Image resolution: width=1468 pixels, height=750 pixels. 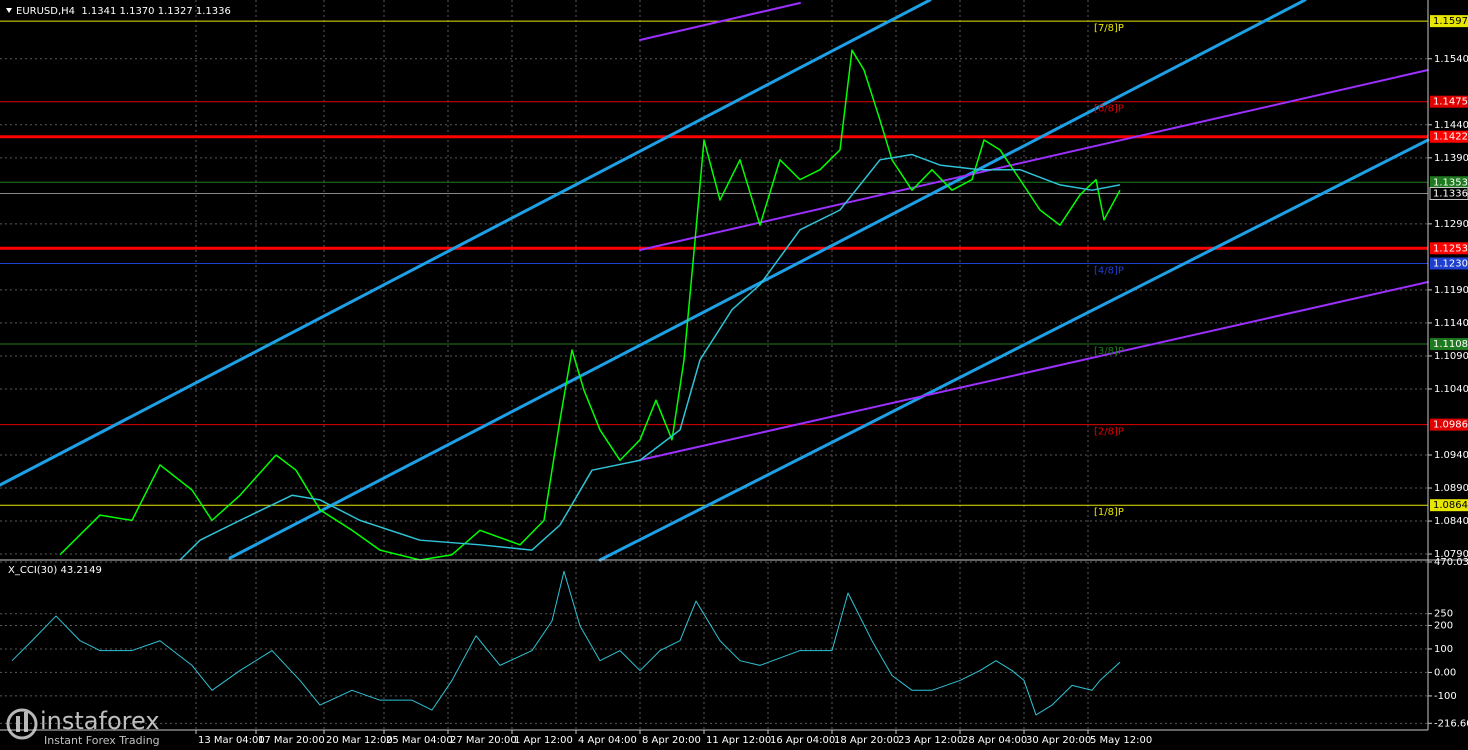 I want to click on x-tick-label: 25 Mar 04:00, so click(x=419, y=740).